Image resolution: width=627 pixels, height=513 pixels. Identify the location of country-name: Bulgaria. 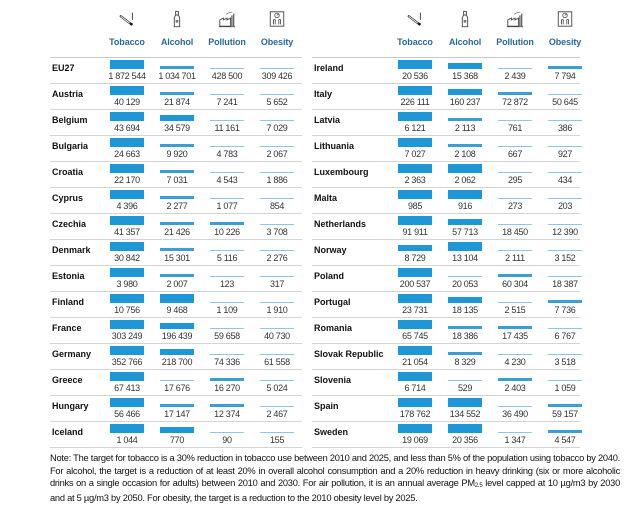
(70, 146).